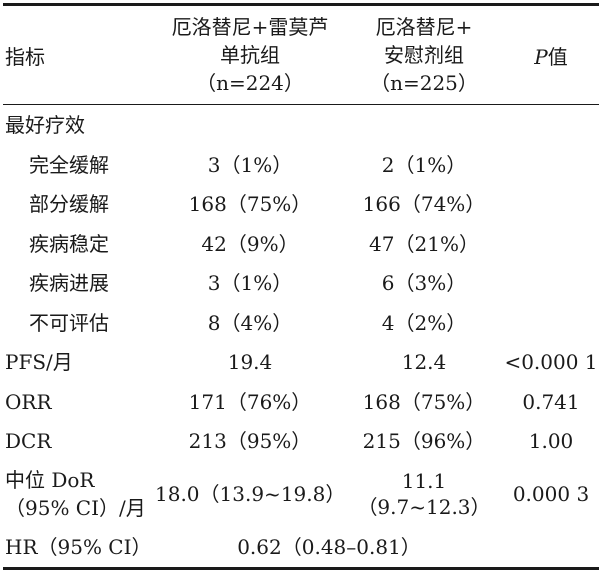 Image resolution: width=602 pixels, height=580 pixels. I want to click on header-p-suffix: 值, so click(557, 57).